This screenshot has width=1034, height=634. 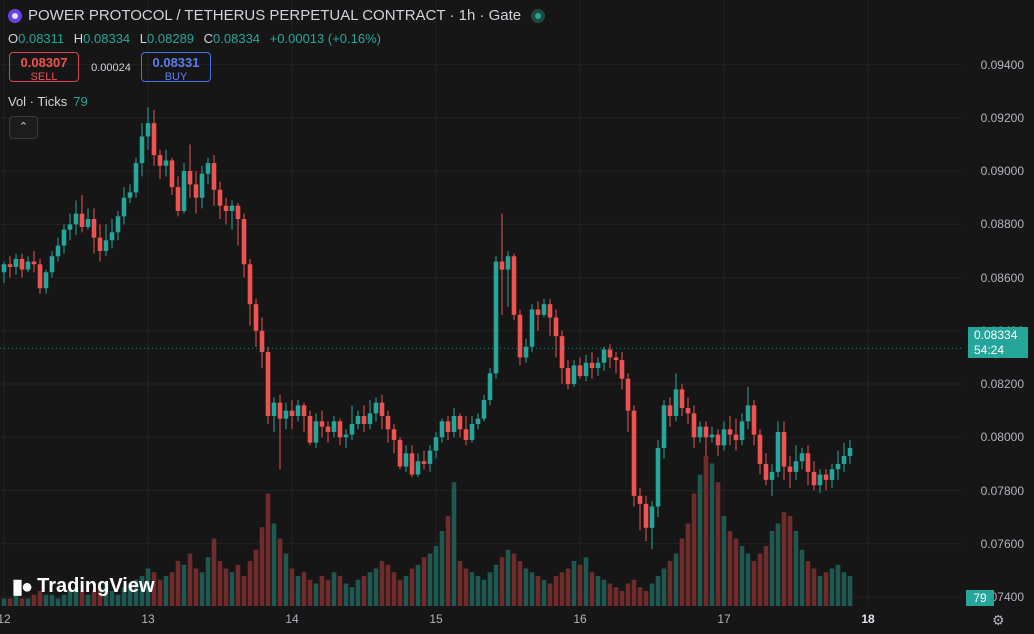 I want to click on price-tick-label: 0.09200, so click(x=1002, y=117).